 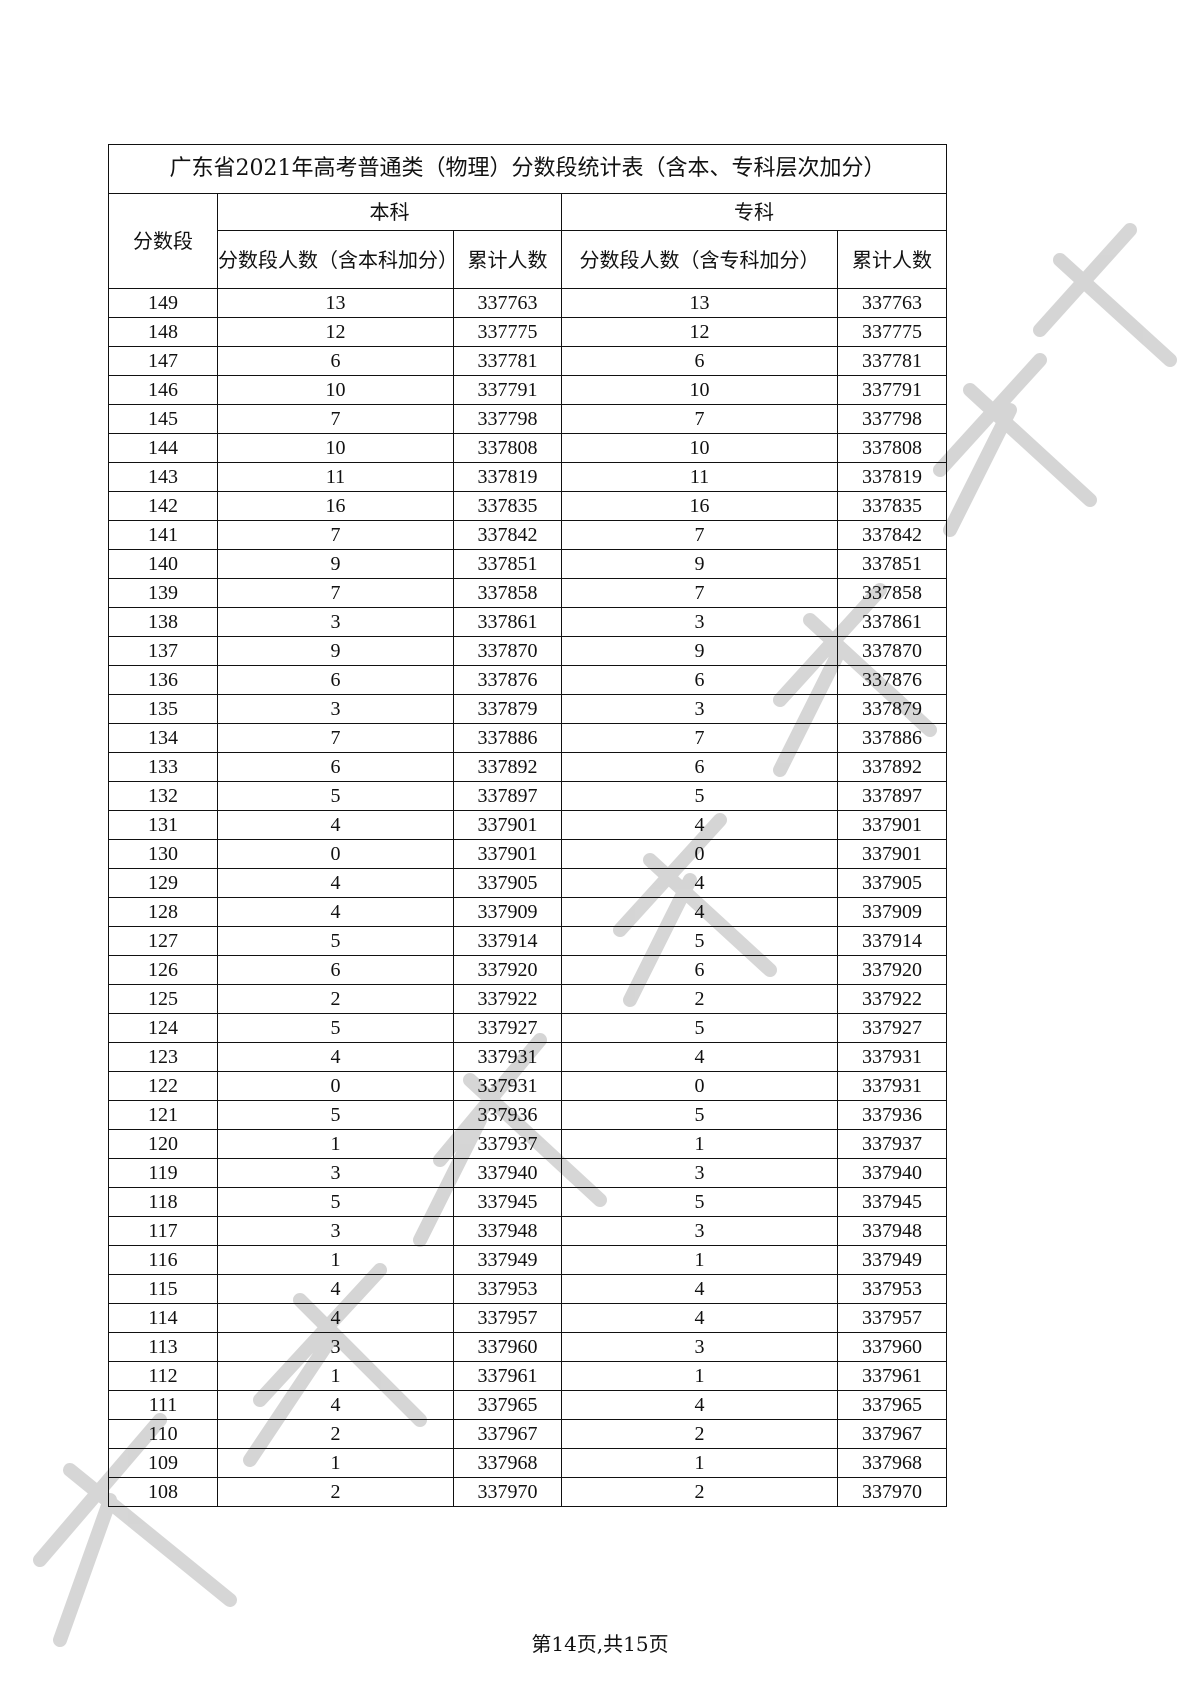 What do you see at coordinates (528, 332) in the screenshot?
I see `table-row: 148 12 337775 12 337775` at bounding box center [528, 332].